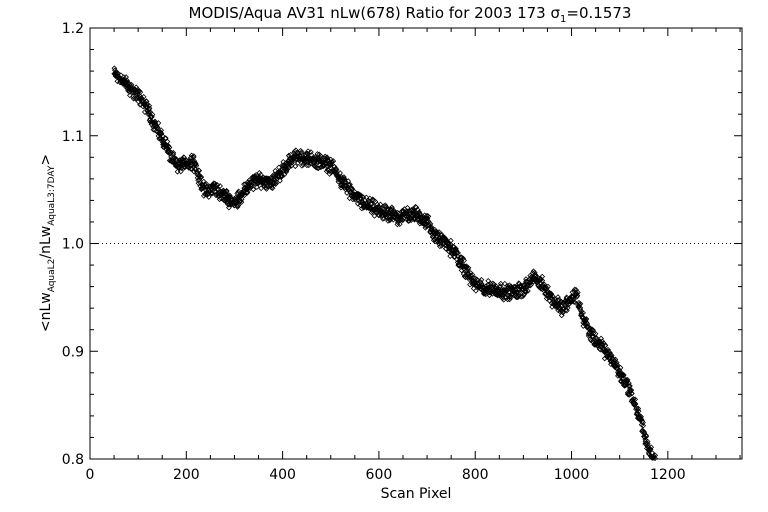  What do you see at coordinates (73, 352) in the screenshot?
I see `y-tick-label: 0.9` at bounding box center [73, 352].